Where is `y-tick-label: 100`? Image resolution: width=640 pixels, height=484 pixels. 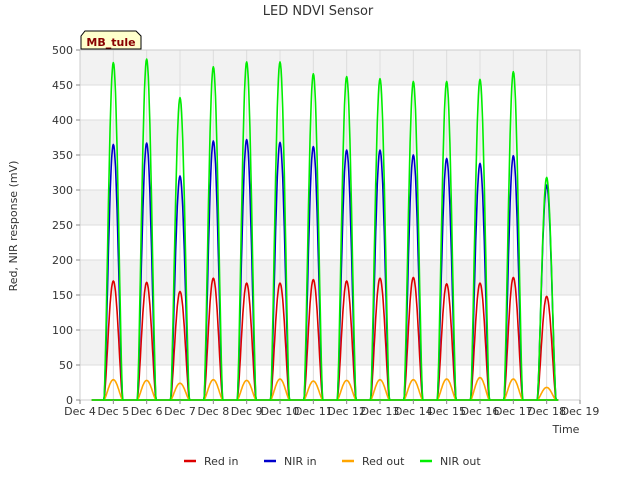 y-tick-label: 100 is located at coordinates (62, 330).